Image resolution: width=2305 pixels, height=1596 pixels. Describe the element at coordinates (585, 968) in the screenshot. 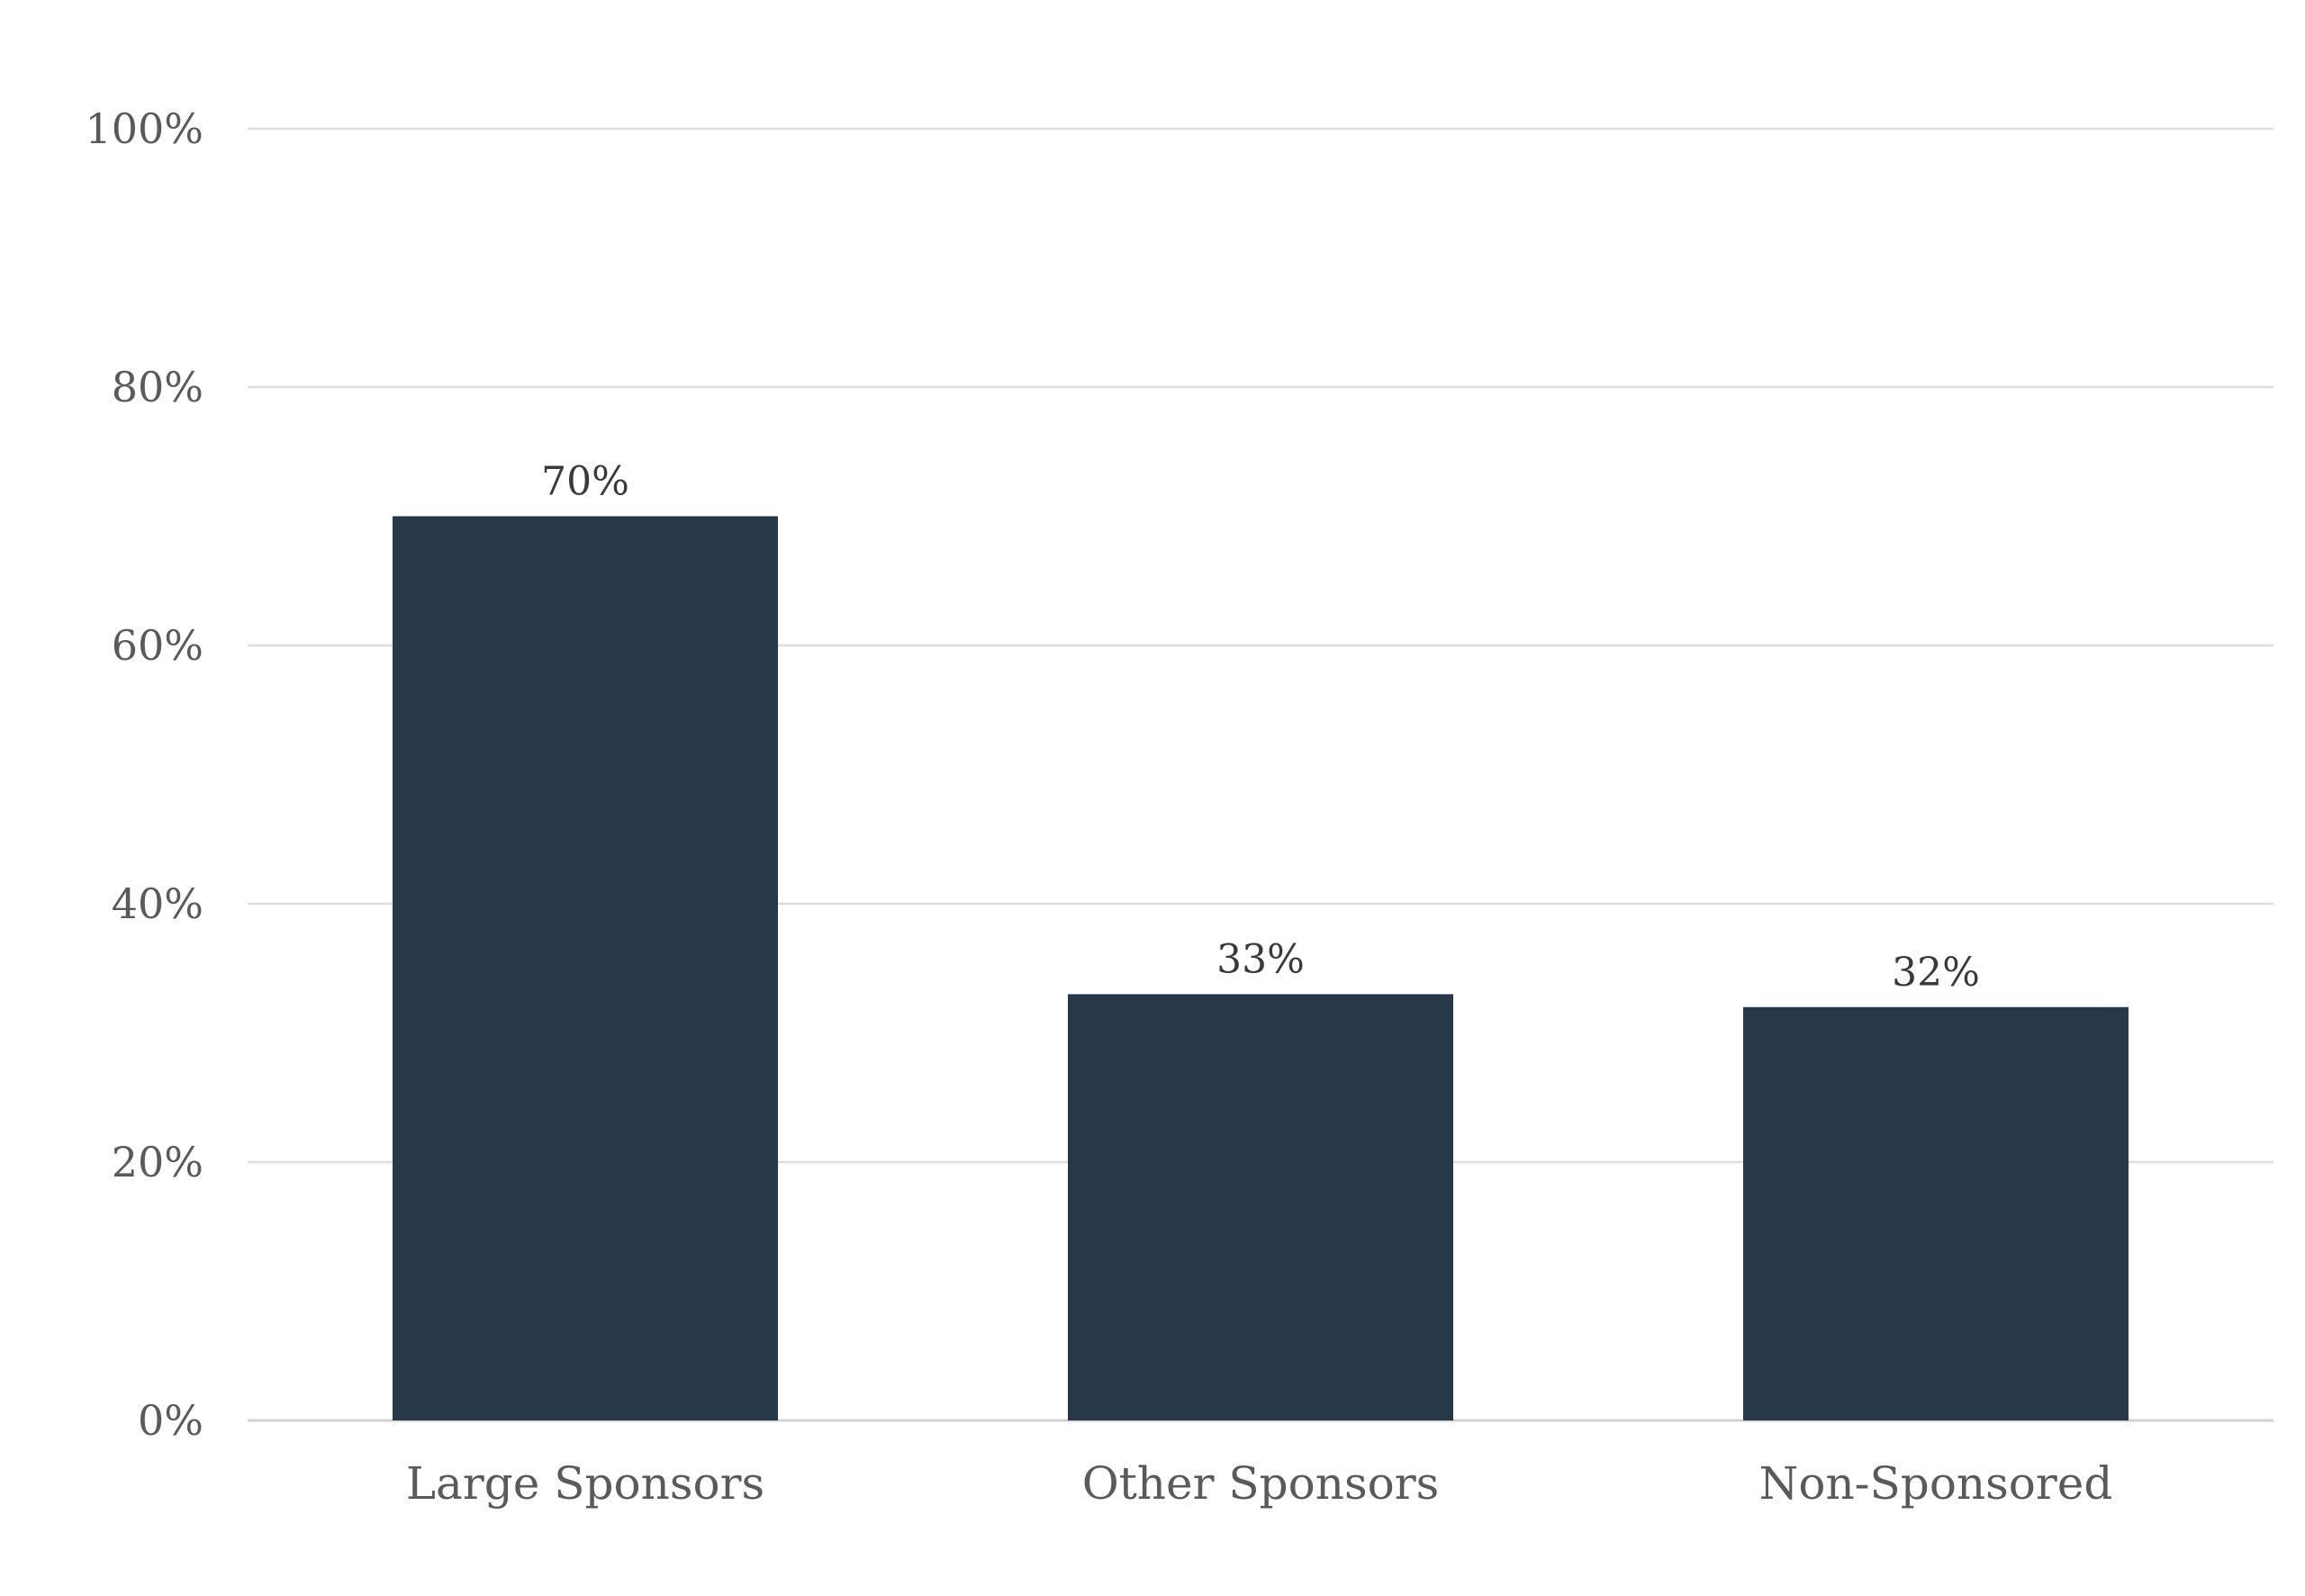

I see `bar-large-sponsors` at that location.